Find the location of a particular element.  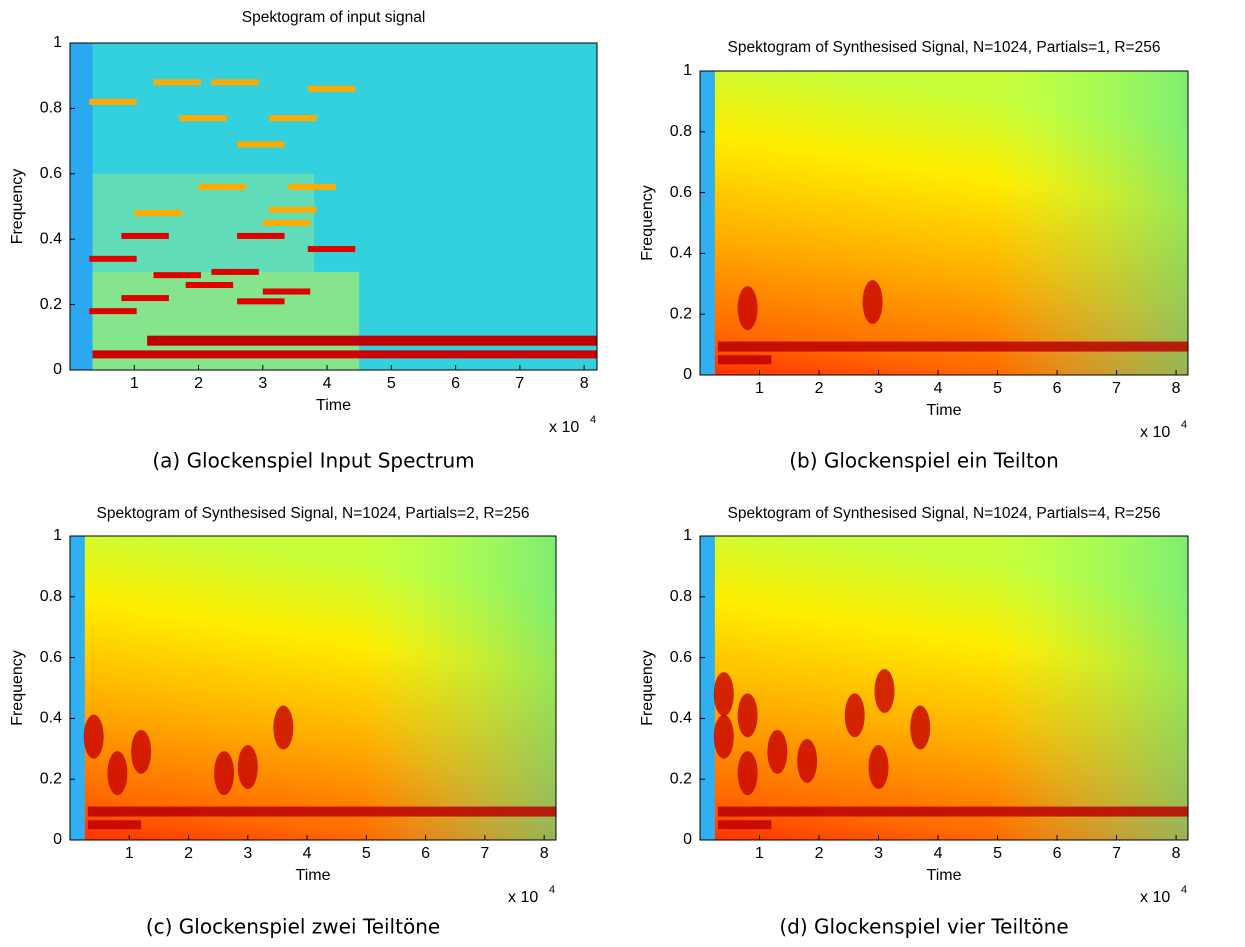

caption: (d) Glockenspiel vier Teiltöne is located at coordinates (923, 927).